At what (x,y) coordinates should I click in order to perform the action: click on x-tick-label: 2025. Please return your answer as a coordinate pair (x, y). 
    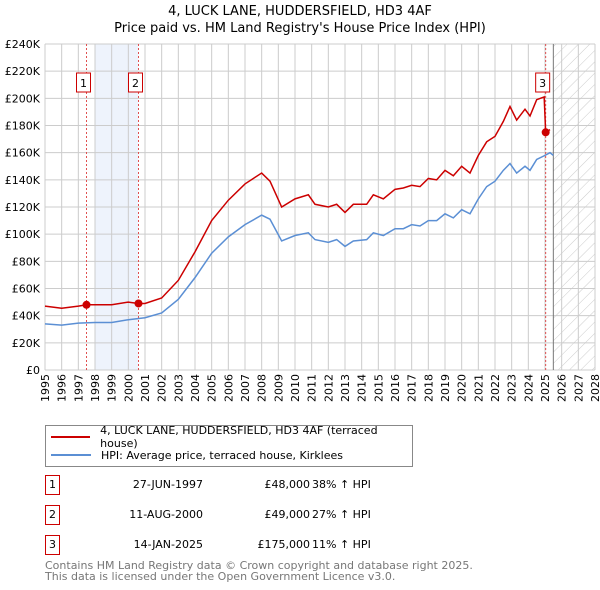
    Looking at the image, I should click on (545, 388).